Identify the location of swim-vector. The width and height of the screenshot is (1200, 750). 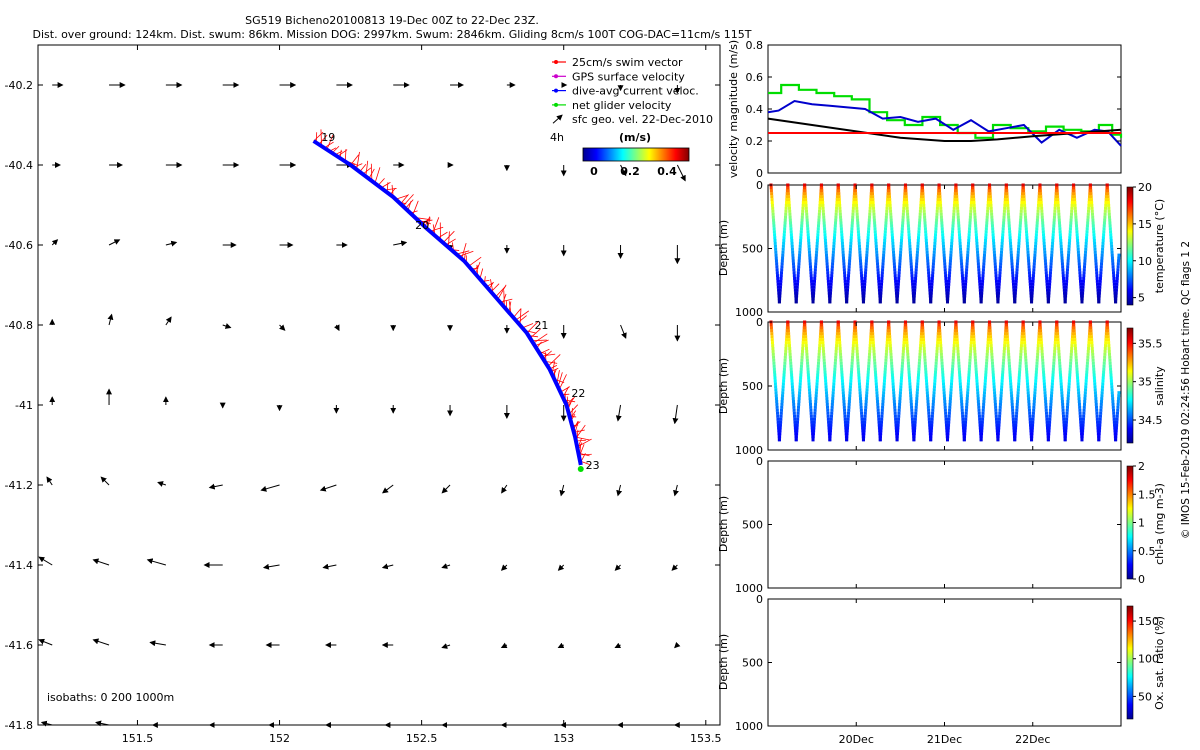
(562, 382).